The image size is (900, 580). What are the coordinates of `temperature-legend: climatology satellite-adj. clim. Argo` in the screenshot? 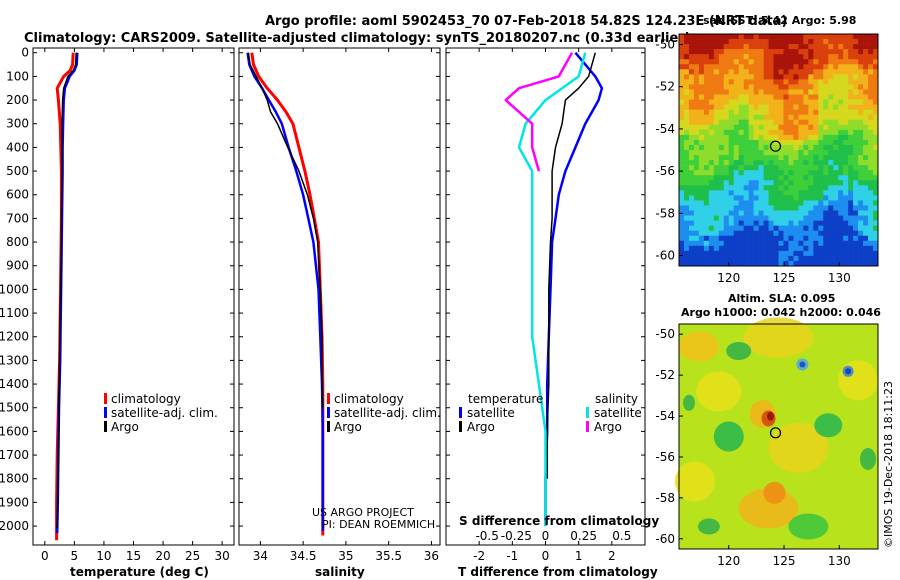 It's located at (161, 413).